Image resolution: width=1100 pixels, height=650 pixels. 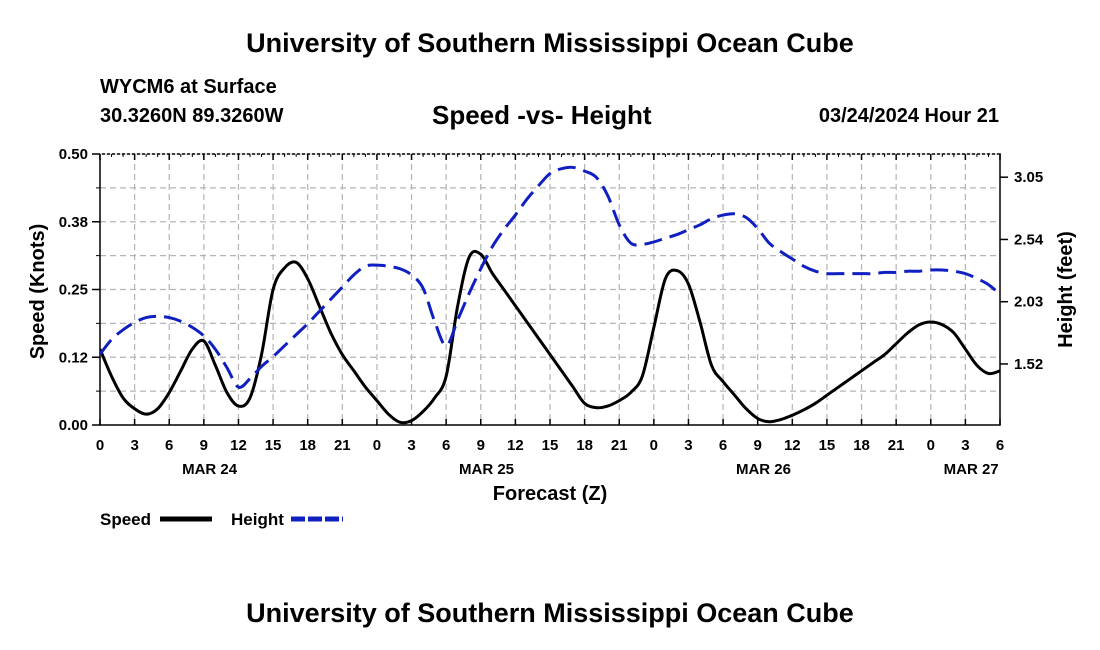 I want to click on y-tick-label: 0.38, so click(x=73, y=222).